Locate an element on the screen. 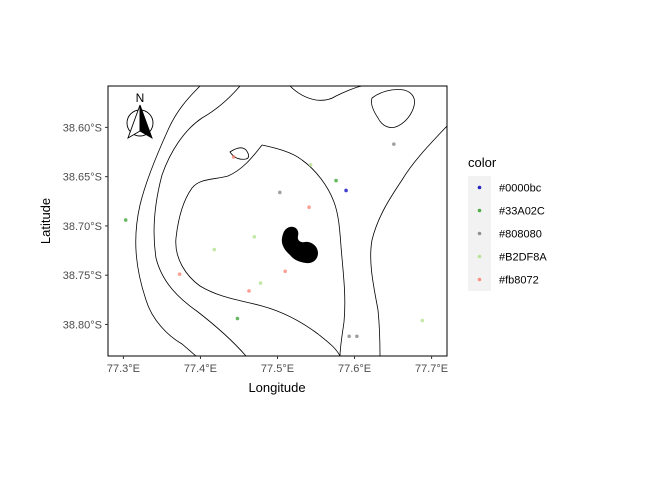 The width and height of the screenshot is (672, 480). north-arrow-right-half is located at coordinates (146, 122).